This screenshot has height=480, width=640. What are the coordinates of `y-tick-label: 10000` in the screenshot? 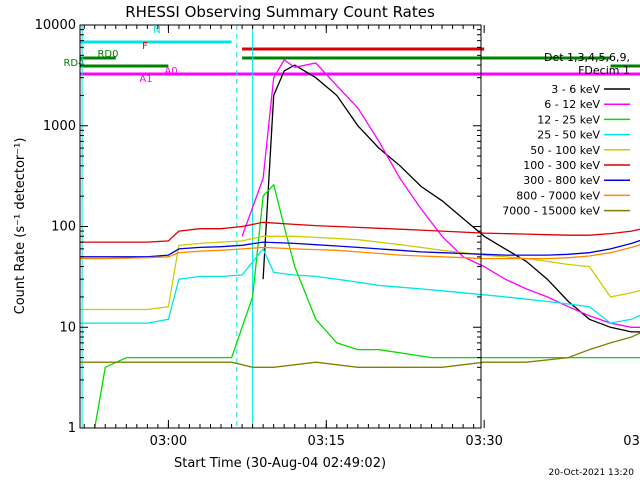 It's located at (55, 25).